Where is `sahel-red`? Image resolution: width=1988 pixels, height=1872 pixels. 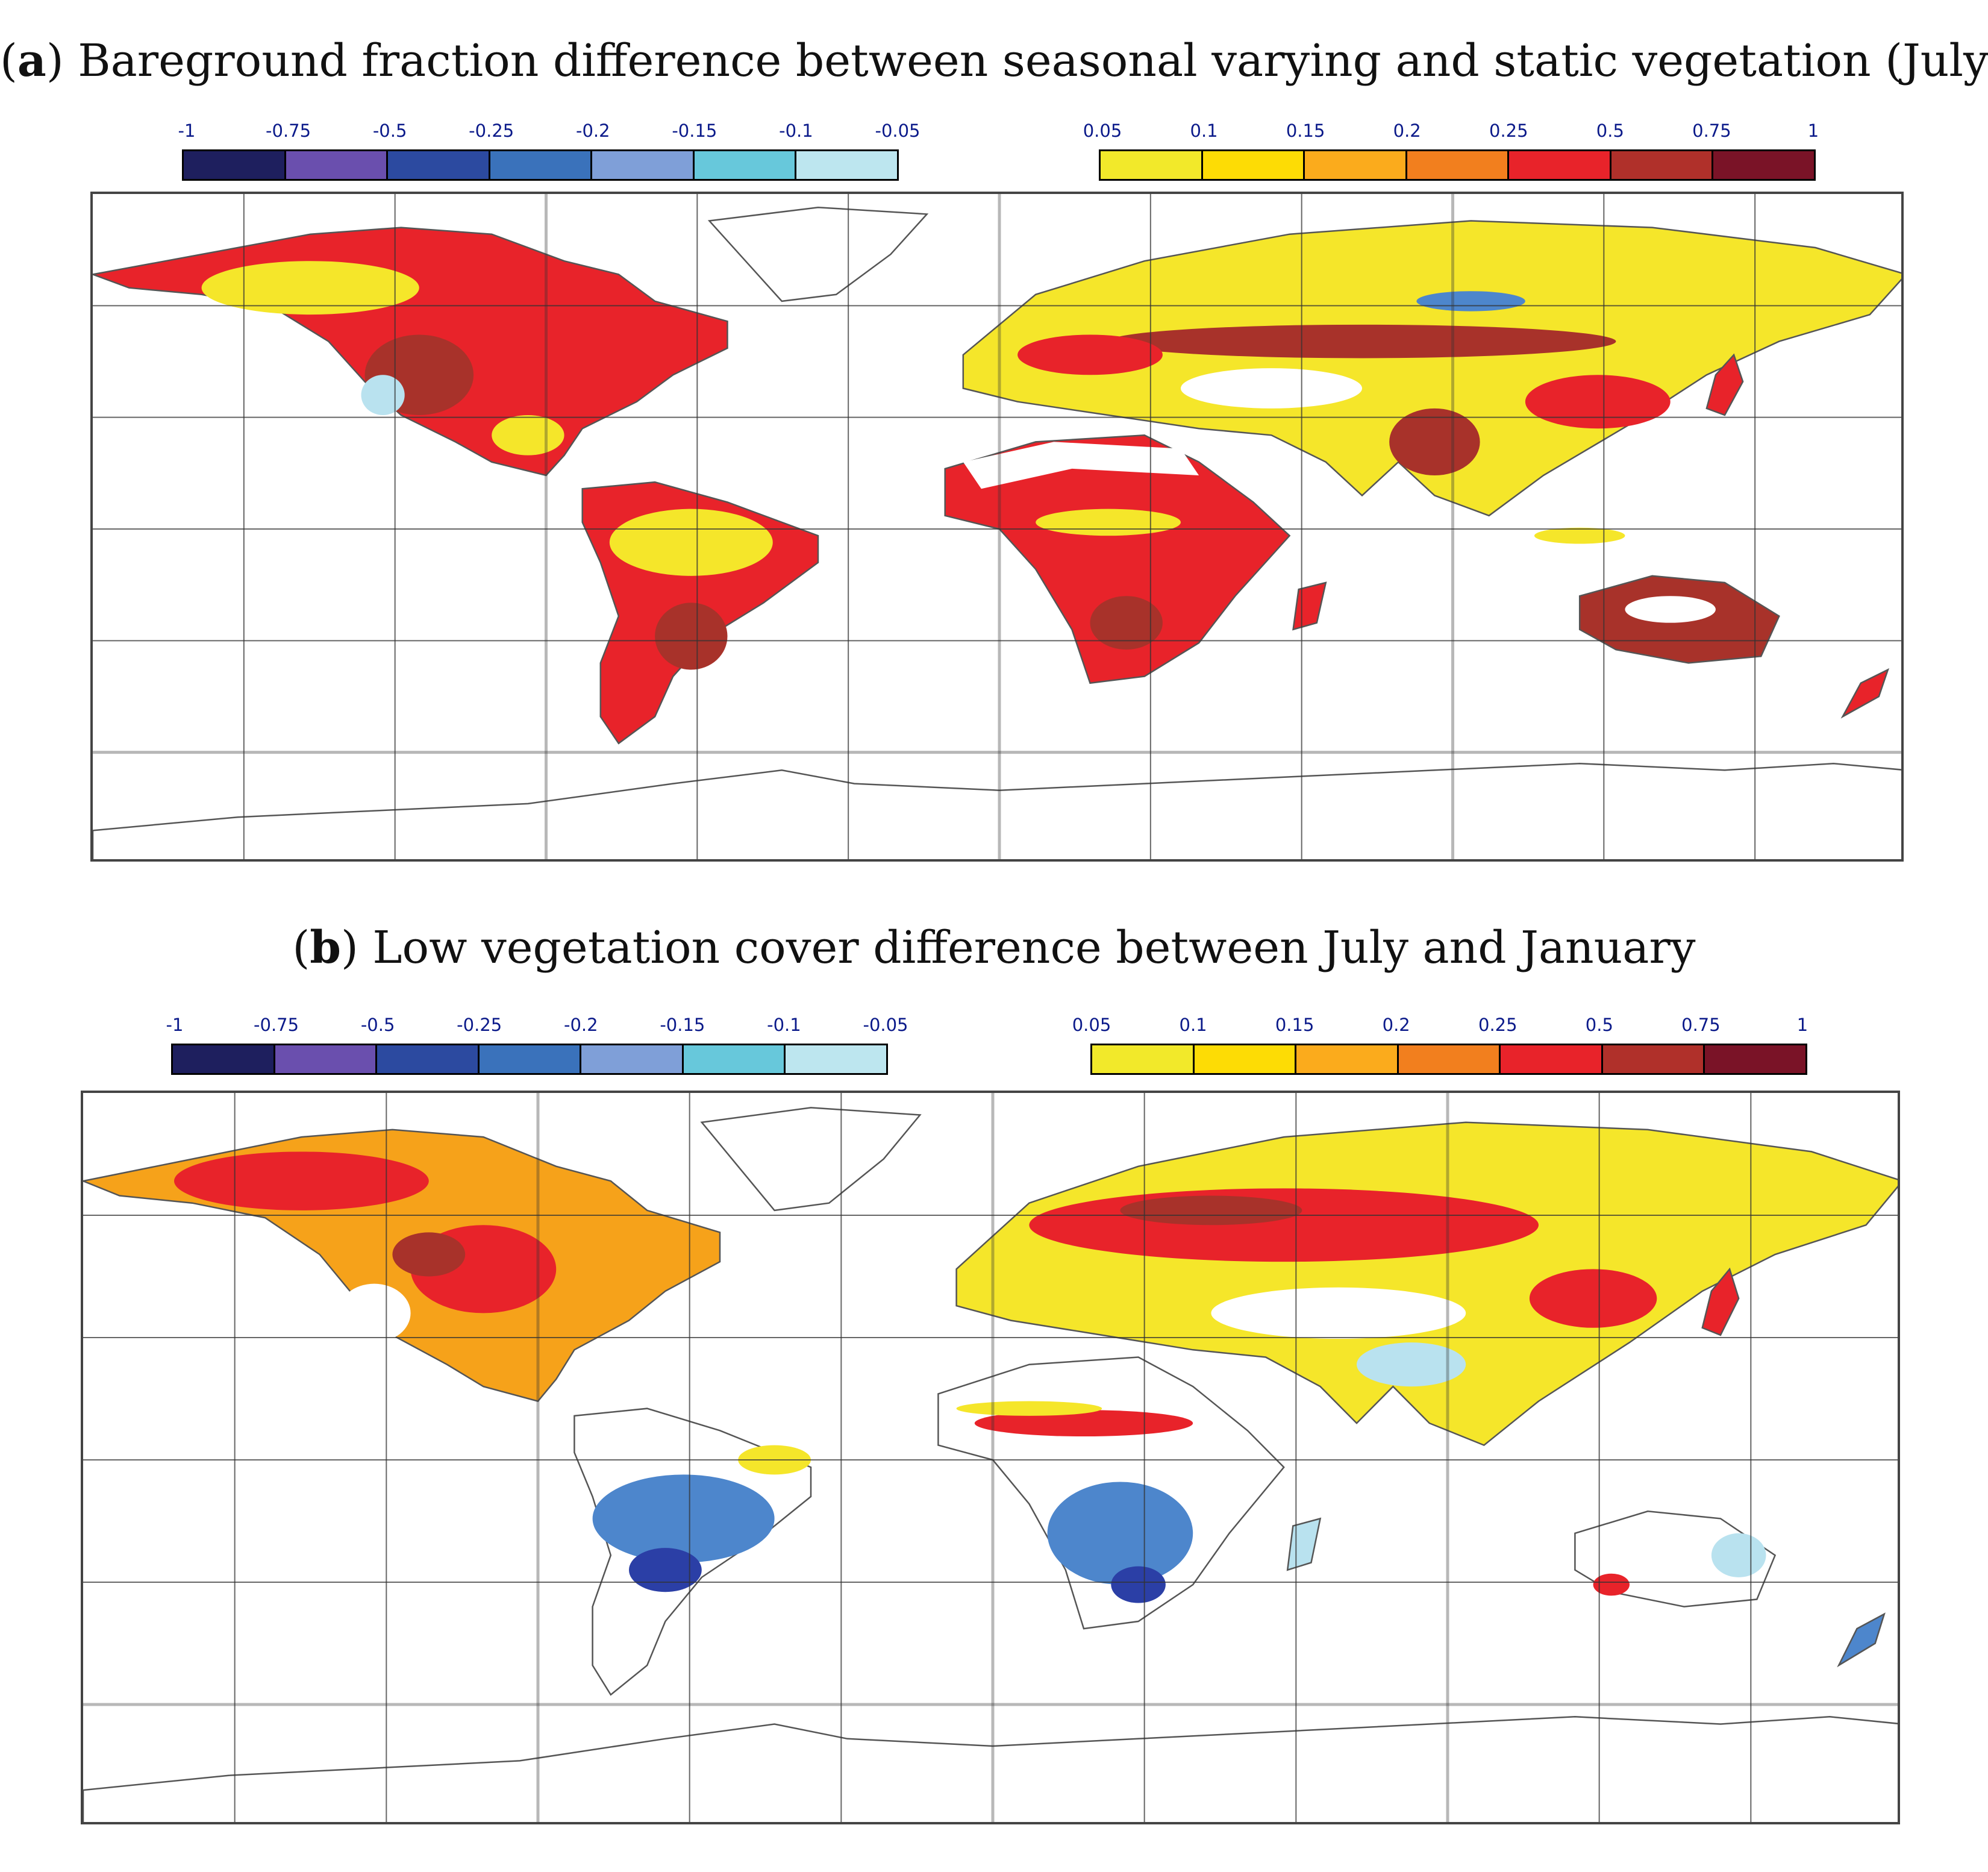
sahel-red is located at coordinates (1083, 1424).